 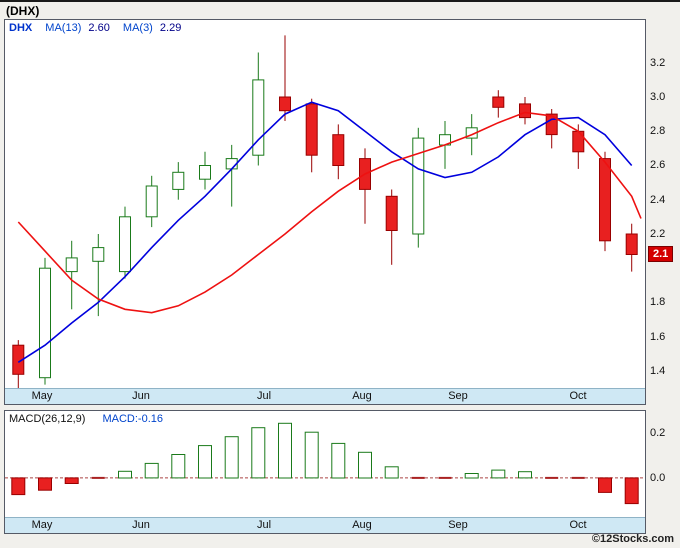 What do you see at coordinates (661, 254) in the screenshot?
I see `last-price-badge: 2.1` at bounding box center [661, 254].